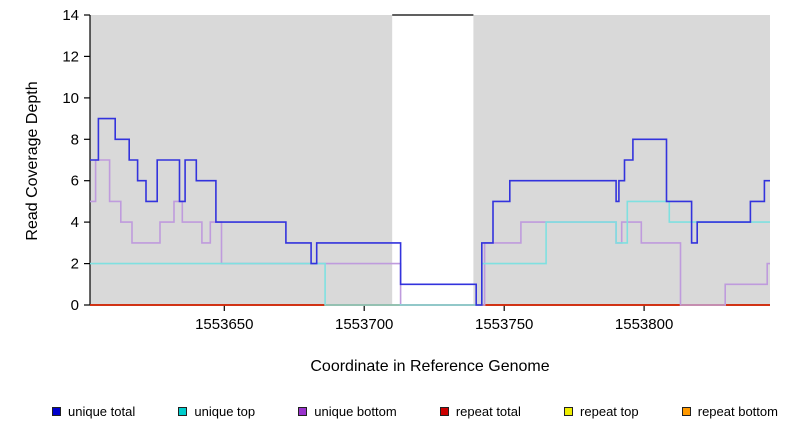 Image resolution: width=792 pixels, height=432 pixels. I want to click on unique-bottom-swatch-icon, so click(303, 411).